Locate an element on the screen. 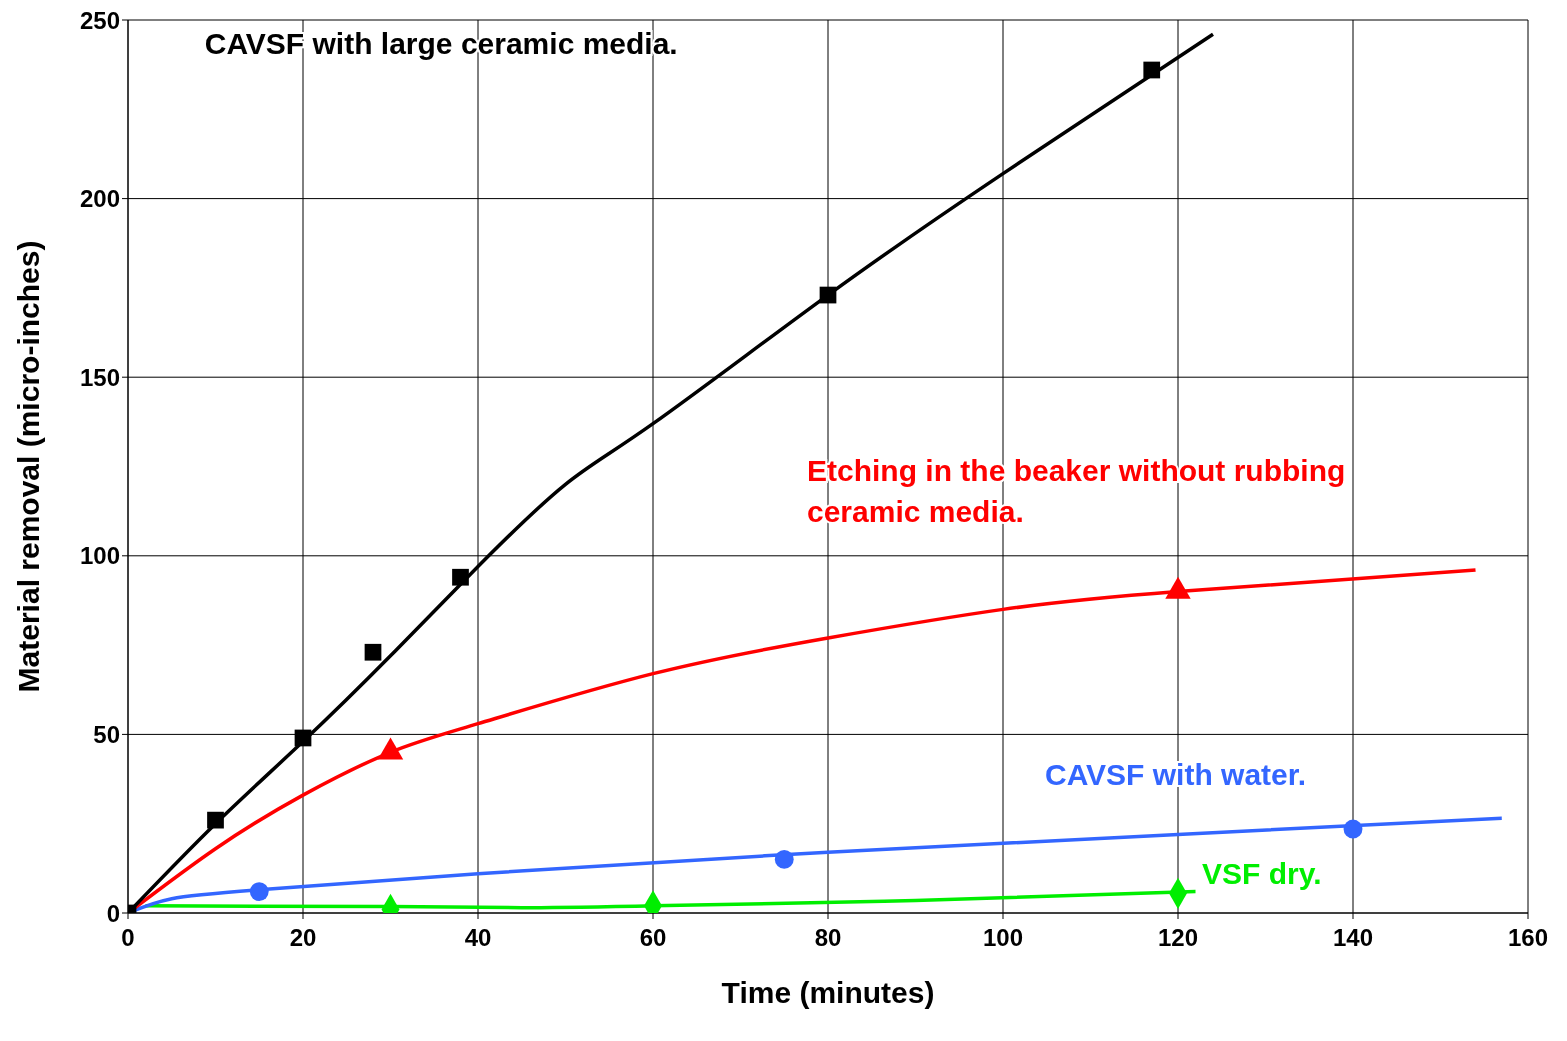  y-tick-label: 50 is located at coordinates (106, 734).